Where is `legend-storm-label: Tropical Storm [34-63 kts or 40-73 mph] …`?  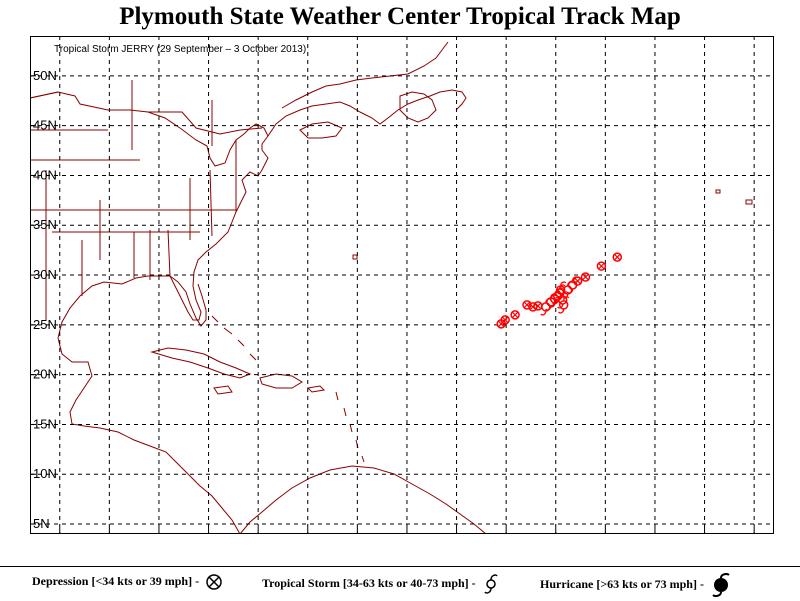
legend-storm-label: Tropical Storm [34-63 kts or 40-73 mph] … is located at coordinates (369, 582).